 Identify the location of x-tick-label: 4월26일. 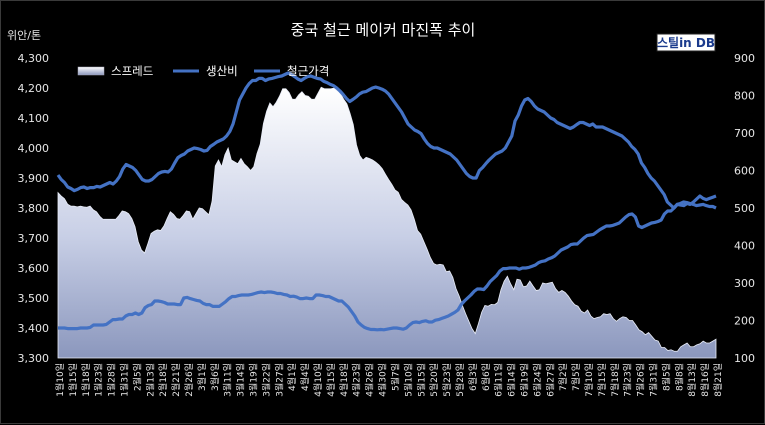
(370, 380).